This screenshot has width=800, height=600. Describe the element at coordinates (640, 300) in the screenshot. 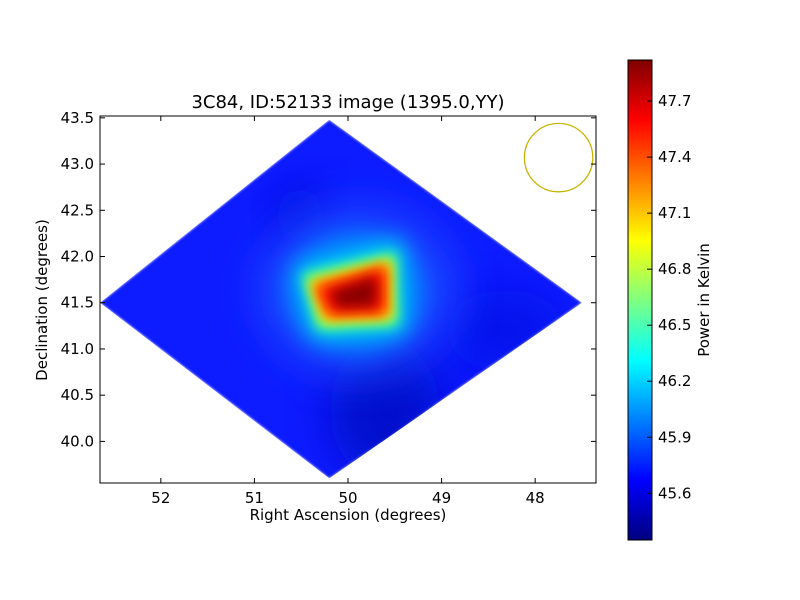

I see `colorbar` at that location.